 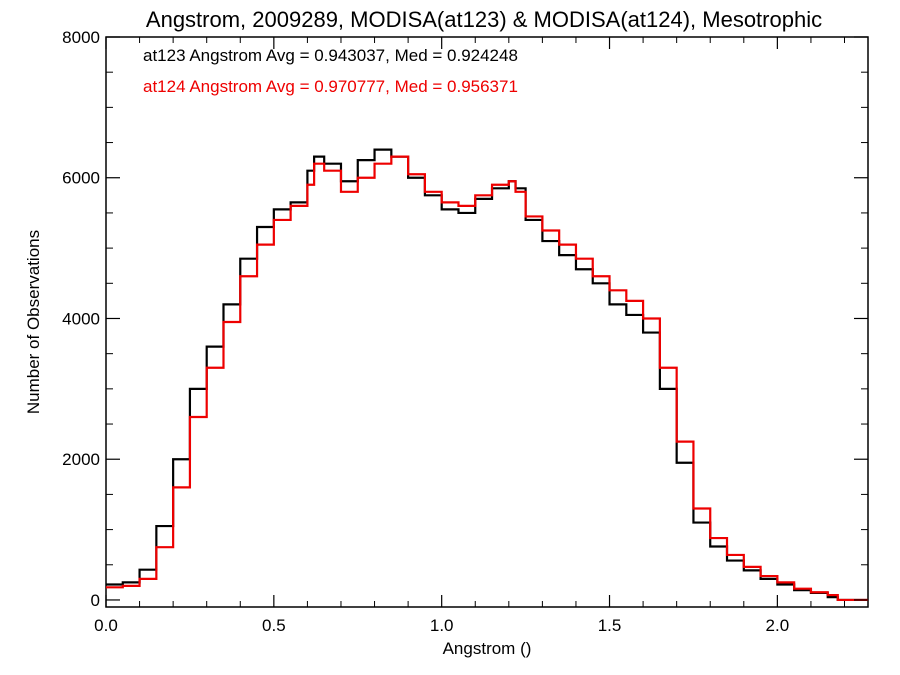 What do you see at coordinates (81, 178) in the screenshot?
I see `y-tick-label: 6000` at bounding box center [81, 178].